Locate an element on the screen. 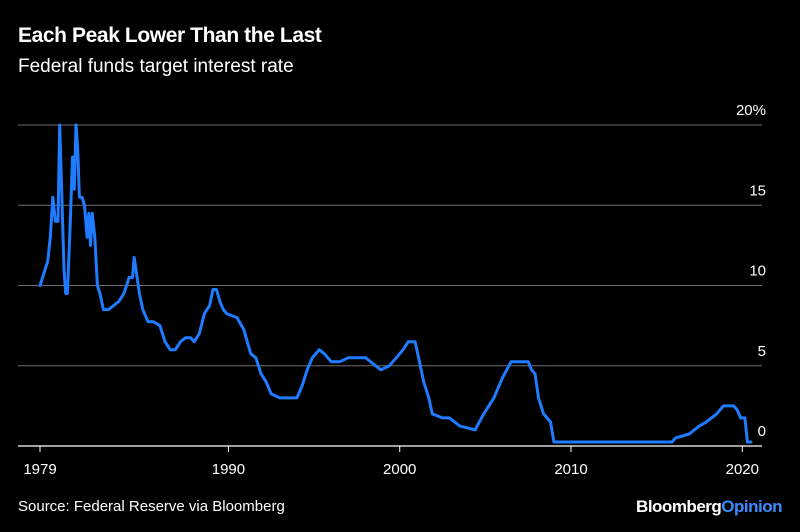  x-tick-label: 2010 is located at coordinates (570, 469).